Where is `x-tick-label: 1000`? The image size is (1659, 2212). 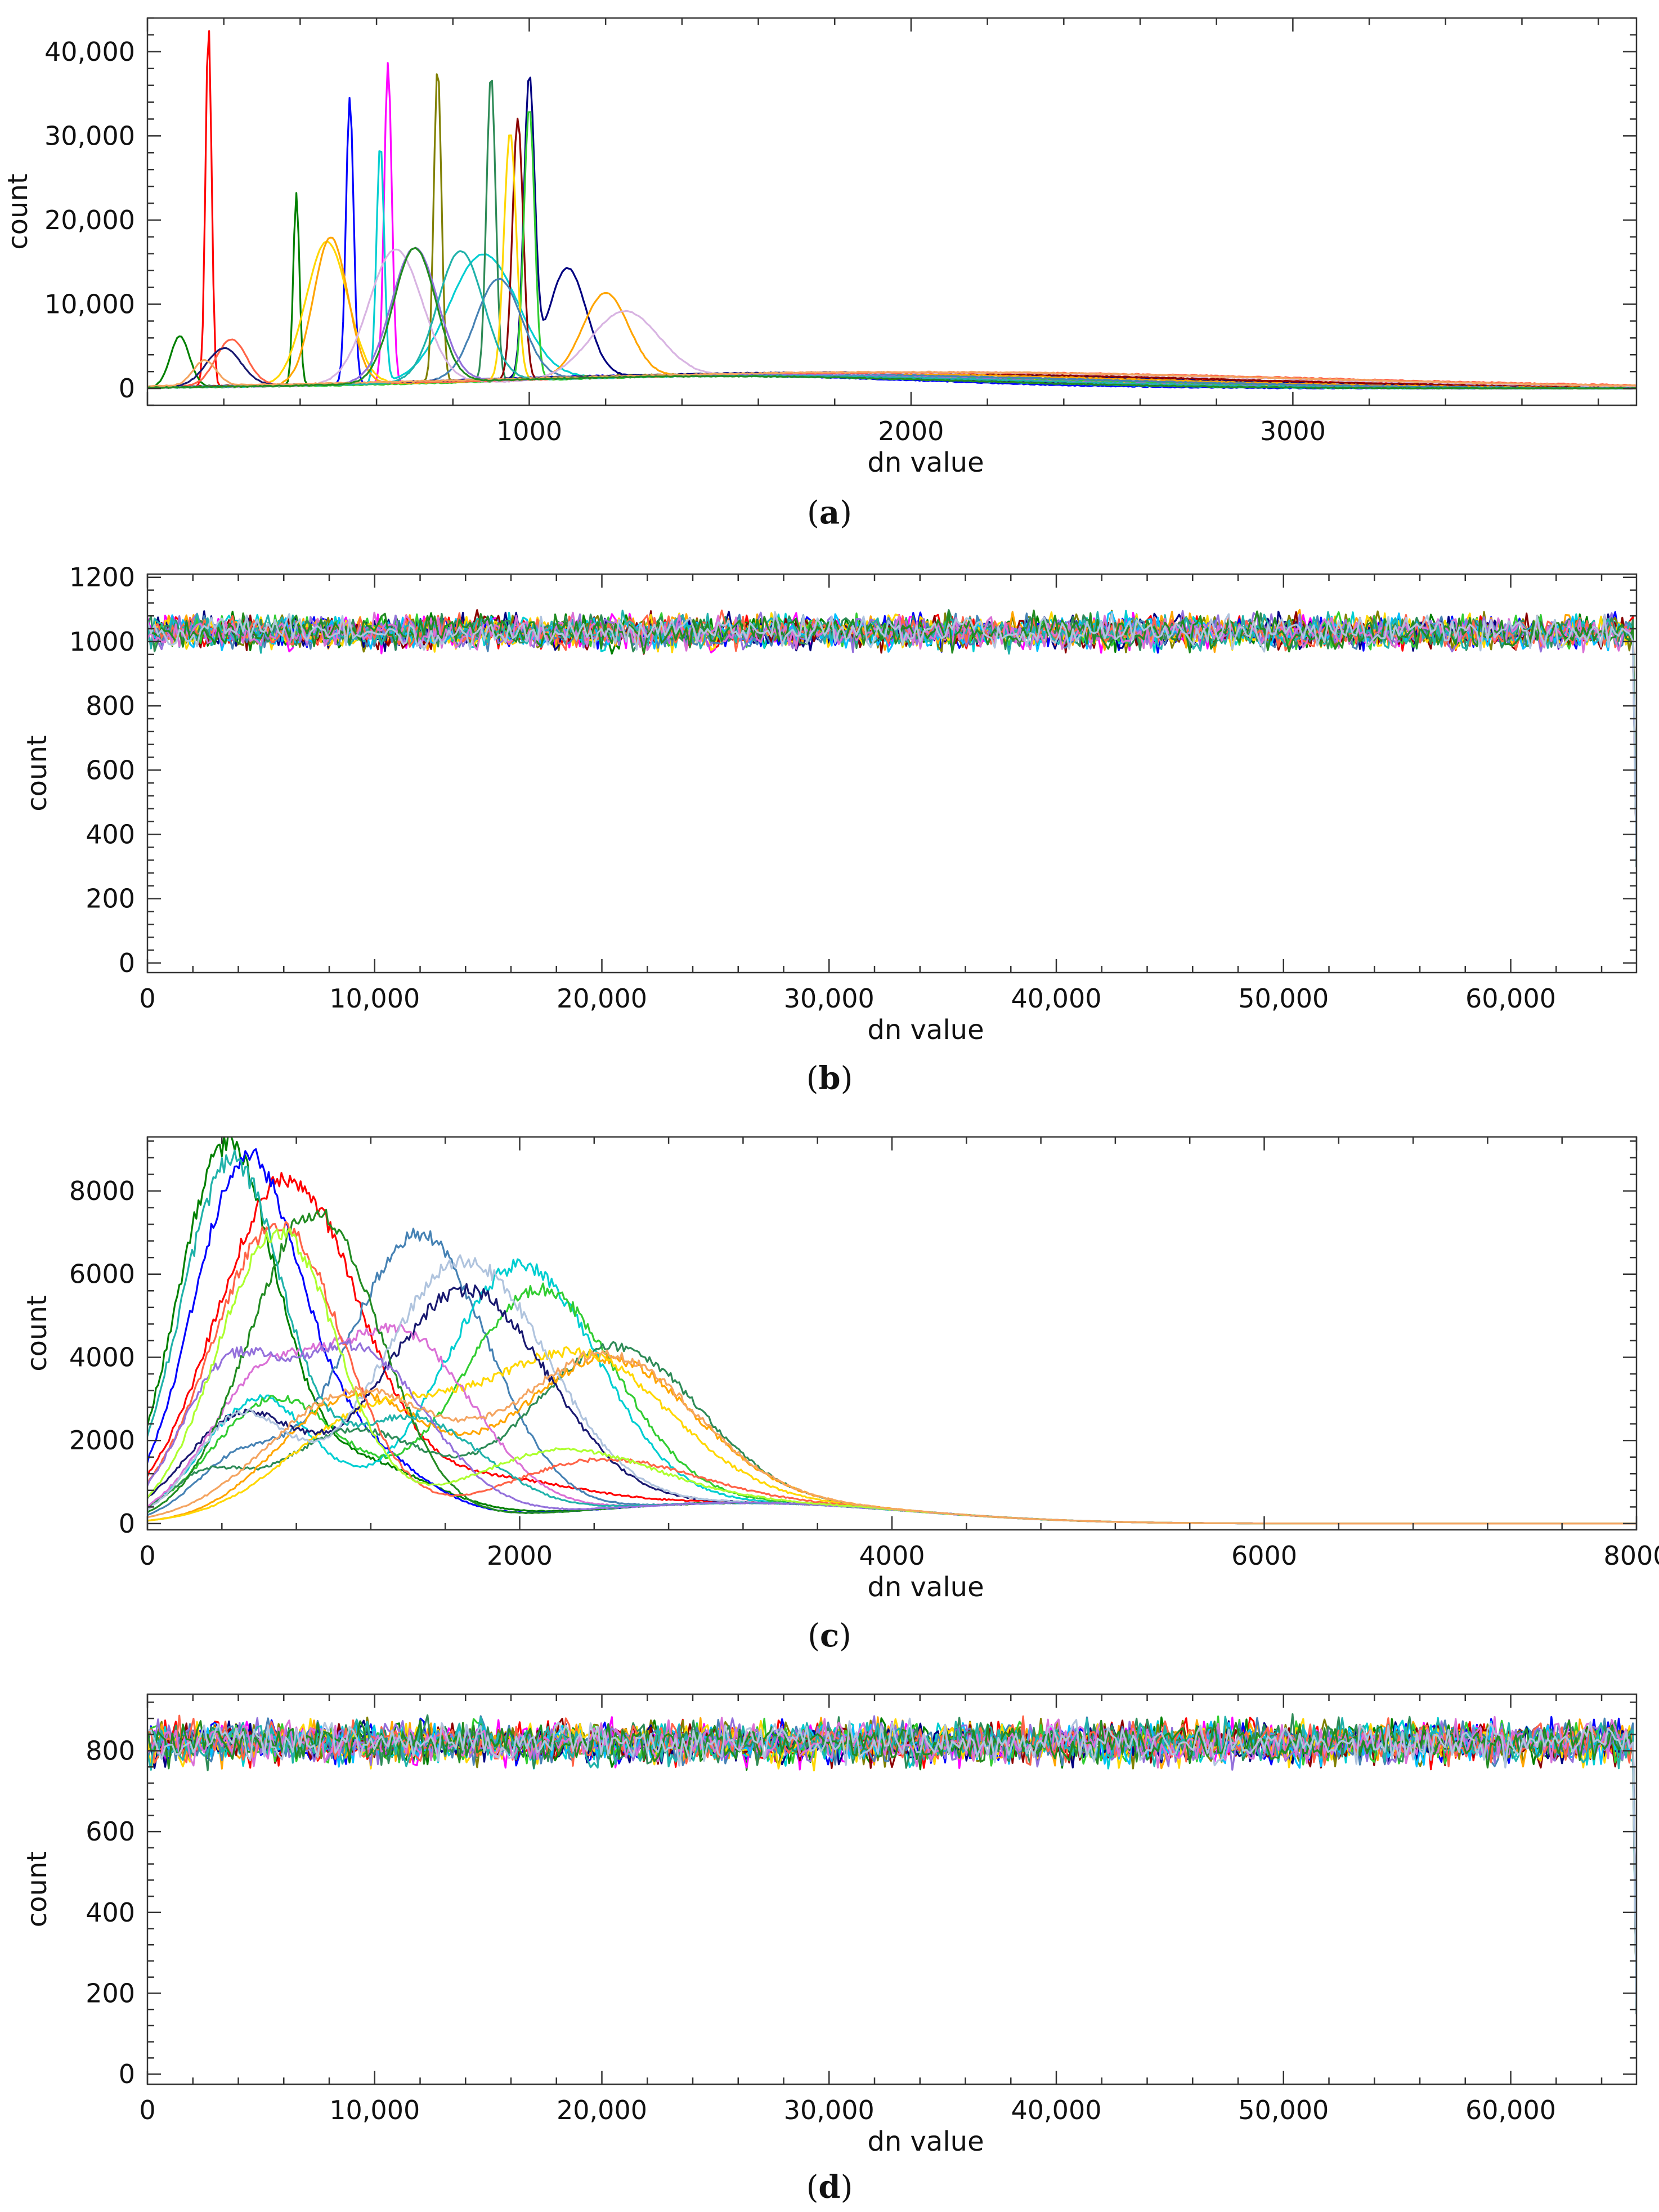
x-tick-label: 1000 is located at coordinates (529, 431).